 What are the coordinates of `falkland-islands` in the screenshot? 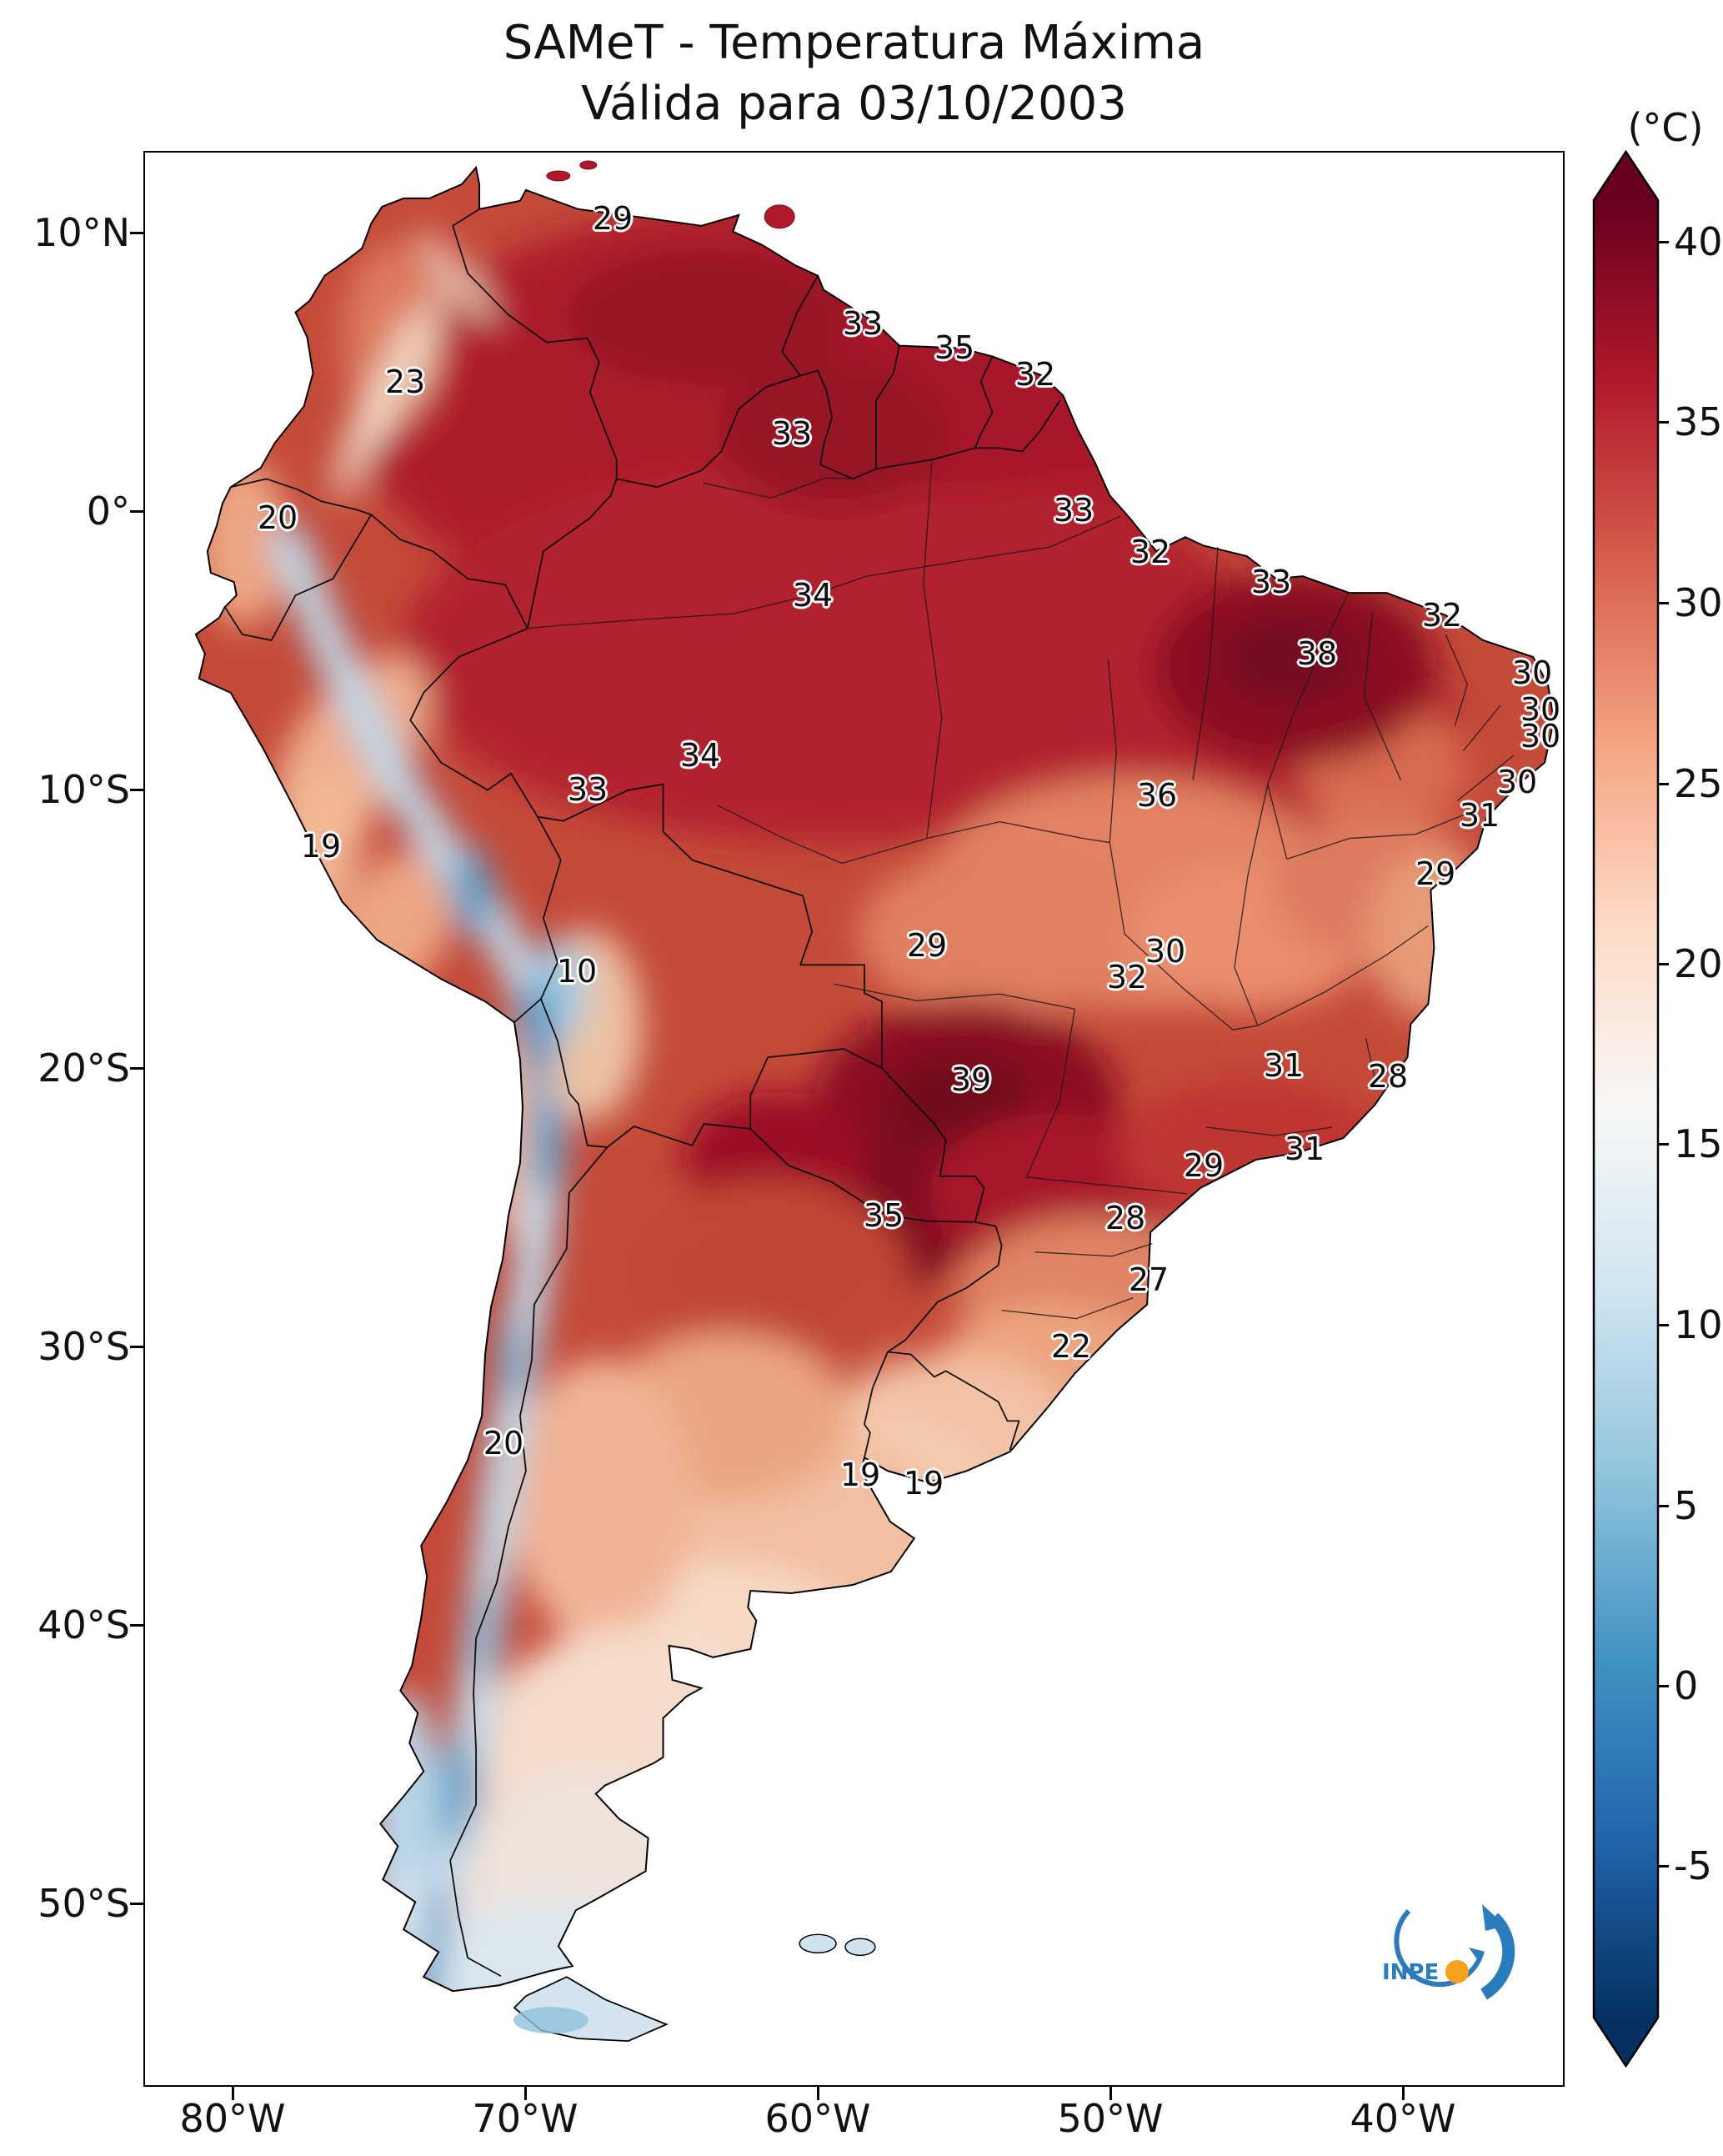 It's located at (838, 1945).